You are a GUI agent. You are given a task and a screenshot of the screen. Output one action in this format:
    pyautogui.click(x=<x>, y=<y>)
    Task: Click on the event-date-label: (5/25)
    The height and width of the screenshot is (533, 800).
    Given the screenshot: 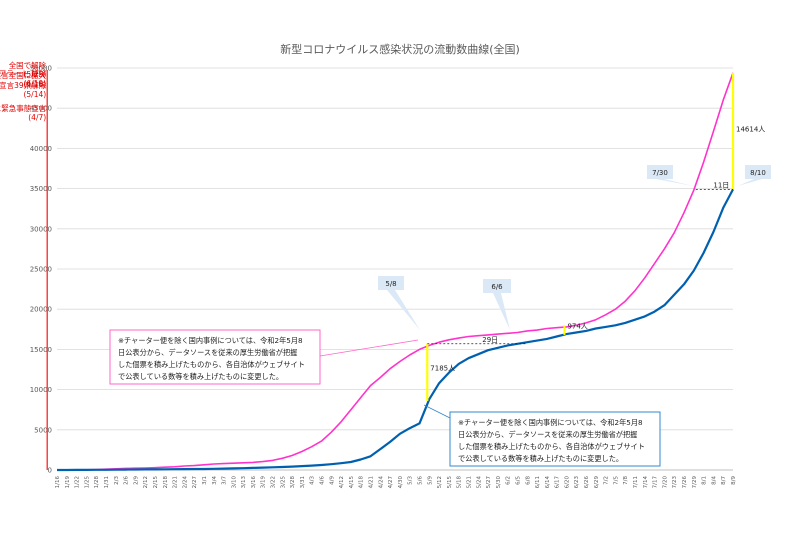 What is the action you would take?
    pyautogui.click(x=34, y=74)
    